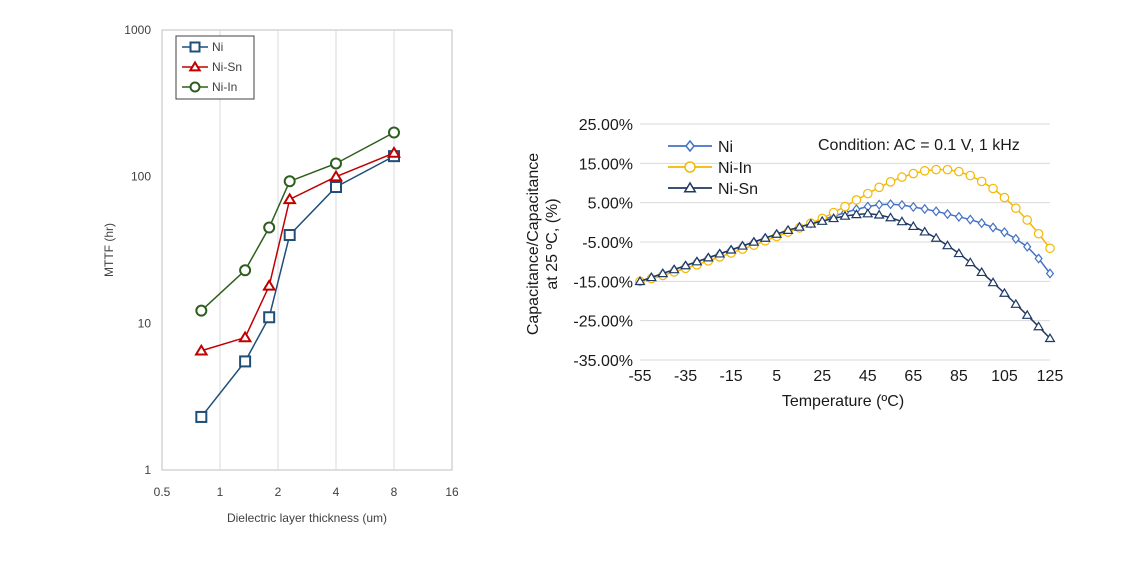  I want to click on cap-legend-item: Ni-In, so click(710, 168).